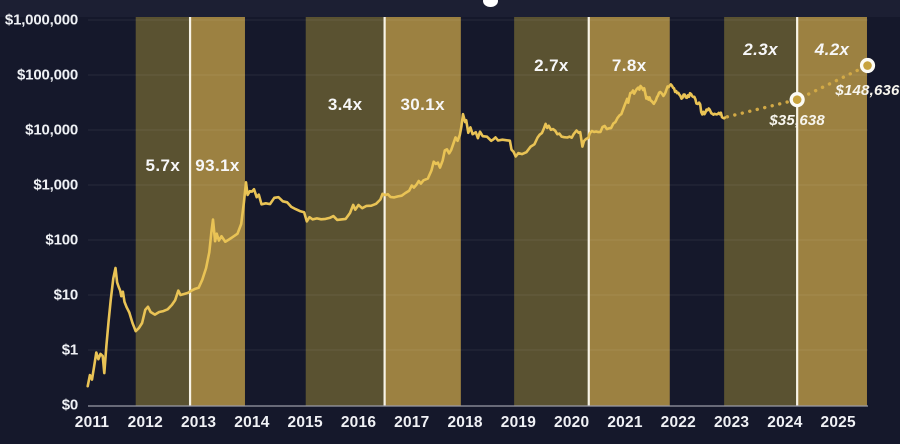  Describe the element at coordinates (490, 3) in the screenshot. I see `cropped-title-fragment` at that location.